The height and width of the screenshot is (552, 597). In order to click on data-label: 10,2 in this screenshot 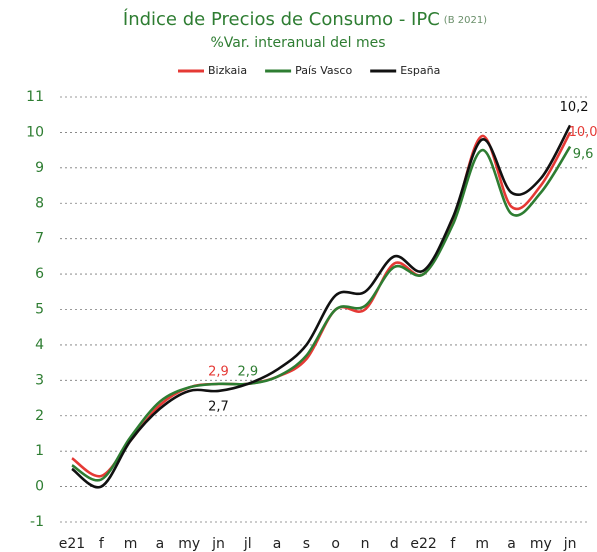, I will do `click(574, 107)`.